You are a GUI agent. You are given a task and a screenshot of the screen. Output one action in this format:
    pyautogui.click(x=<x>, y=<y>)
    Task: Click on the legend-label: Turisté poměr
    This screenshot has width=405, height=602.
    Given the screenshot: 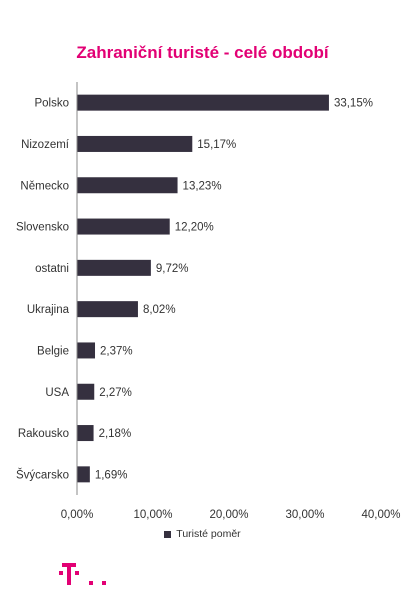 What is the action you would take?
    pyautogui.click(x=208, y=534)
    